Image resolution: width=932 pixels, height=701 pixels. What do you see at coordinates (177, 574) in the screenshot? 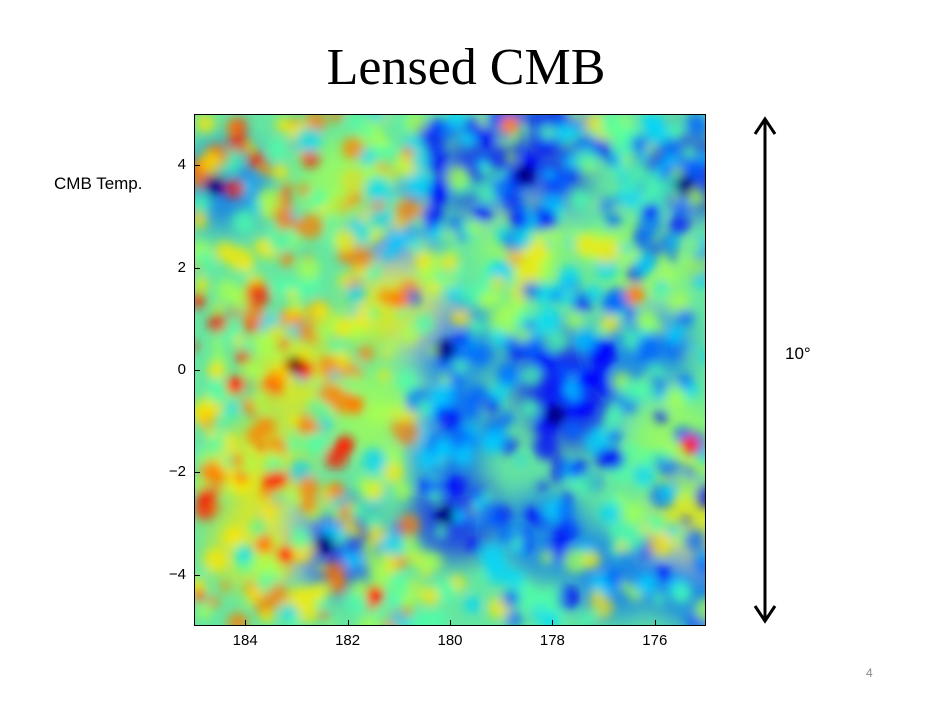
I see `y-tick-label: −4` at bounding box center [177, 574].